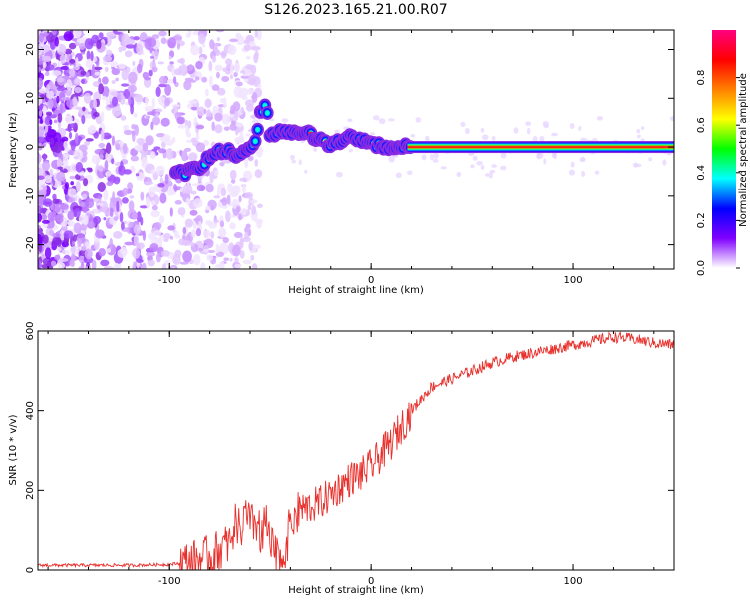 The width and height of the screenshot is (750, 600). Describe the element at coordinates (30, 49) in the screenshot. I see `heatmap-y-tick-label: 20` at that location.